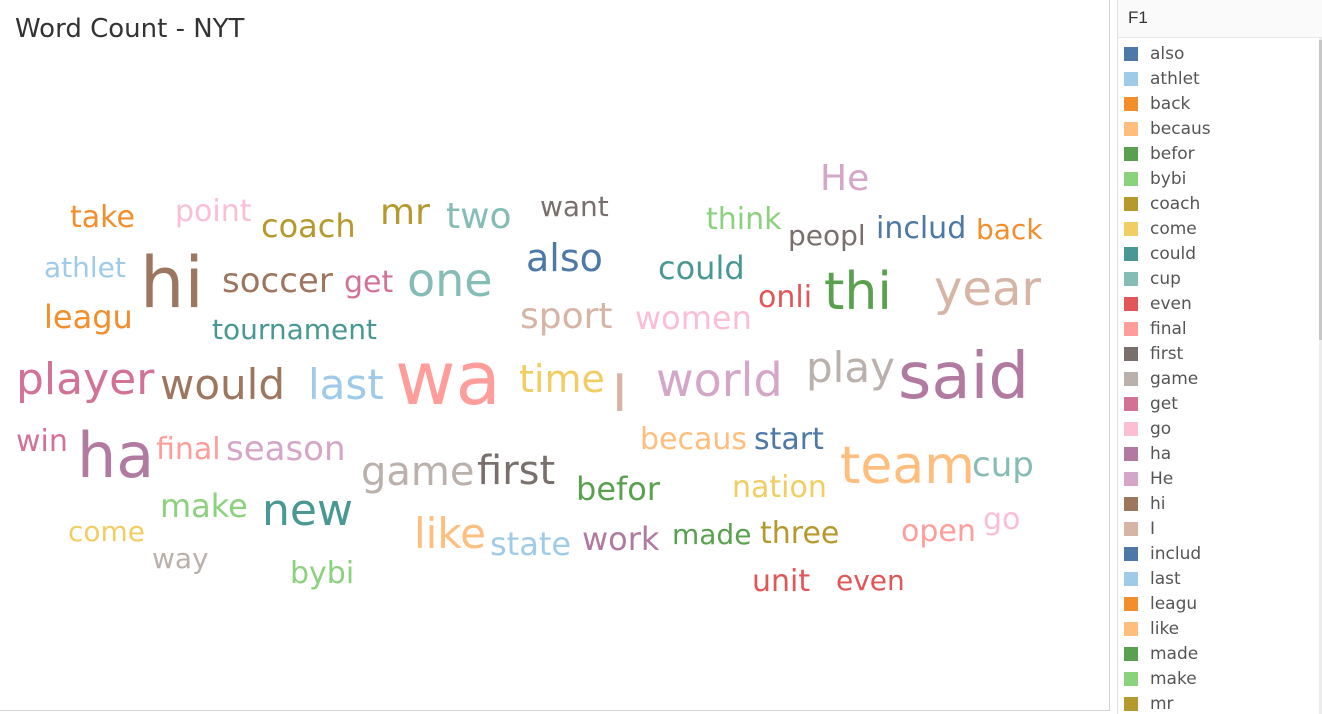 The width and height of the screenshot is (1322, 714). What do you see at coordinates (870, 580) in the screenshot?
I see `word-even: even` at bounding box center [870, 580].